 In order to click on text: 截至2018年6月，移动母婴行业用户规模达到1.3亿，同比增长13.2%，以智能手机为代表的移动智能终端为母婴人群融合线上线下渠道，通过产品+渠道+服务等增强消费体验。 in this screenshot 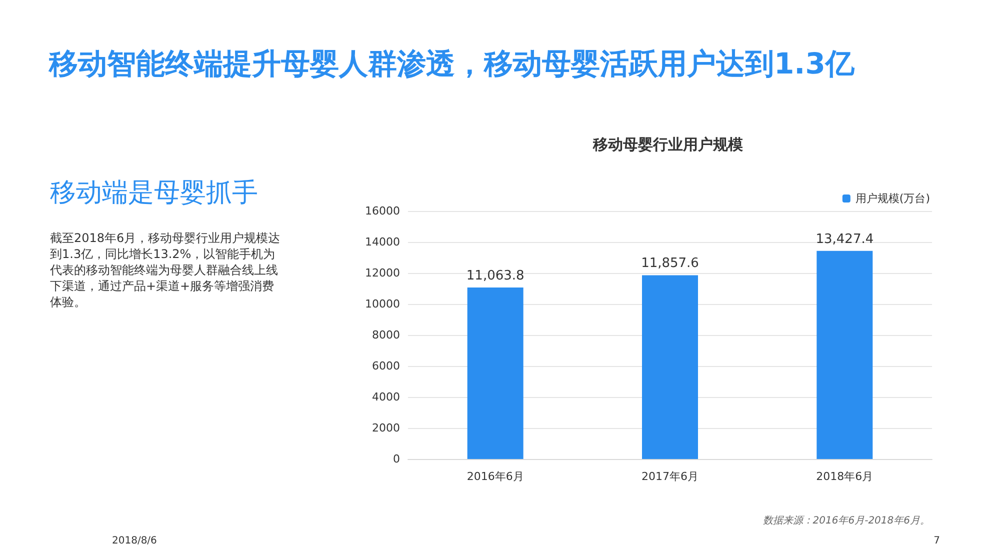, I will do `click(164, 270)`.